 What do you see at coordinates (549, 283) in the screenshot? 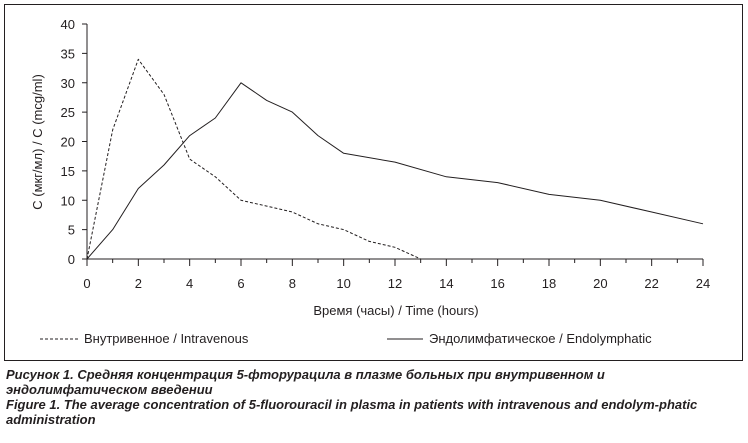
I see `x-tick-label: 18` at bounding box center [549, 283].